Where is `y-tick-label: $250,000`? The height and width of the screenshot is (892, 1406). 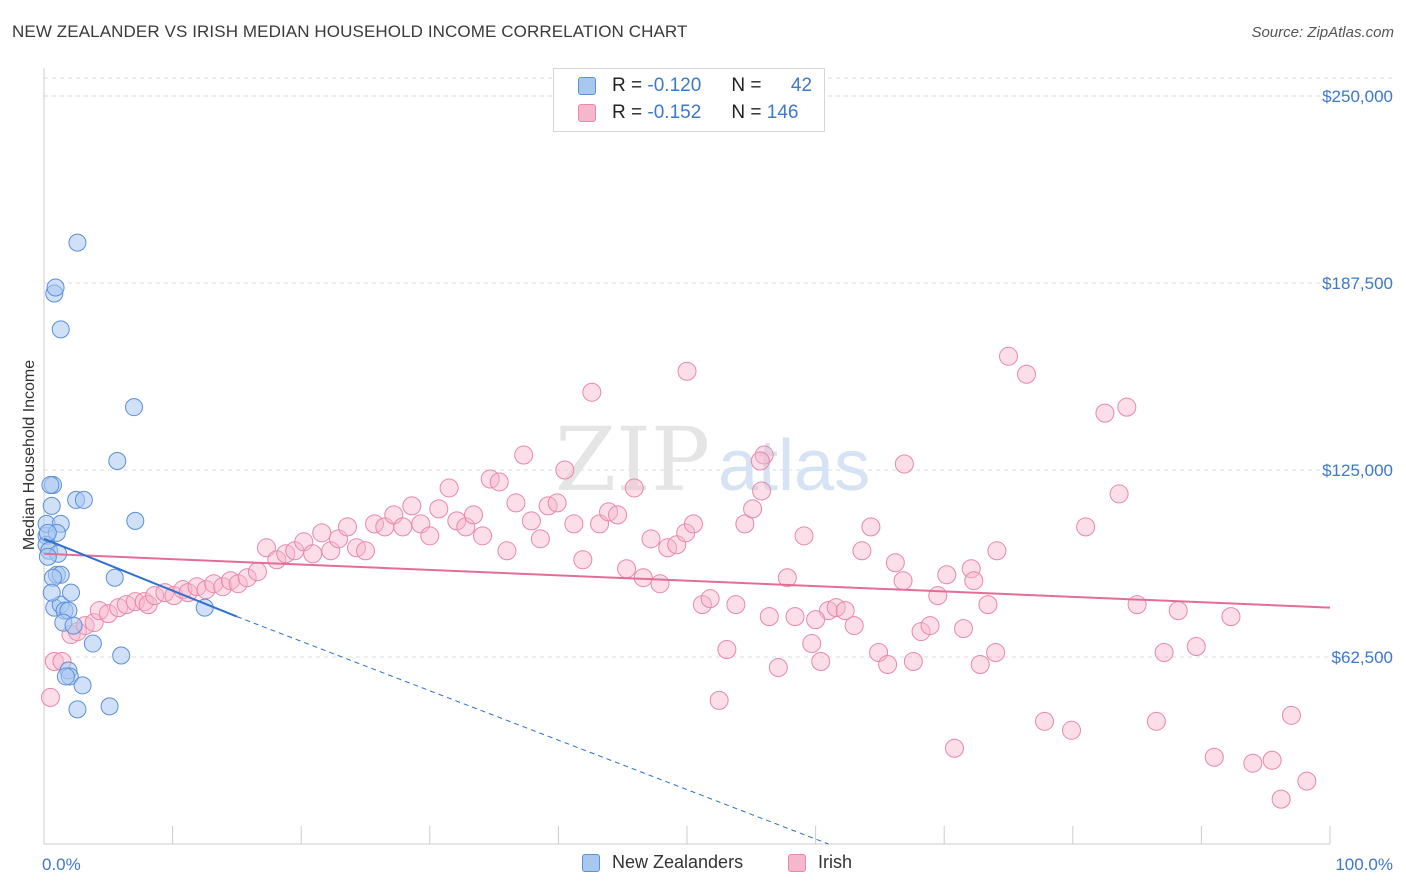 y-tick-label: $250,000 is located at coordinates (1357, 96).